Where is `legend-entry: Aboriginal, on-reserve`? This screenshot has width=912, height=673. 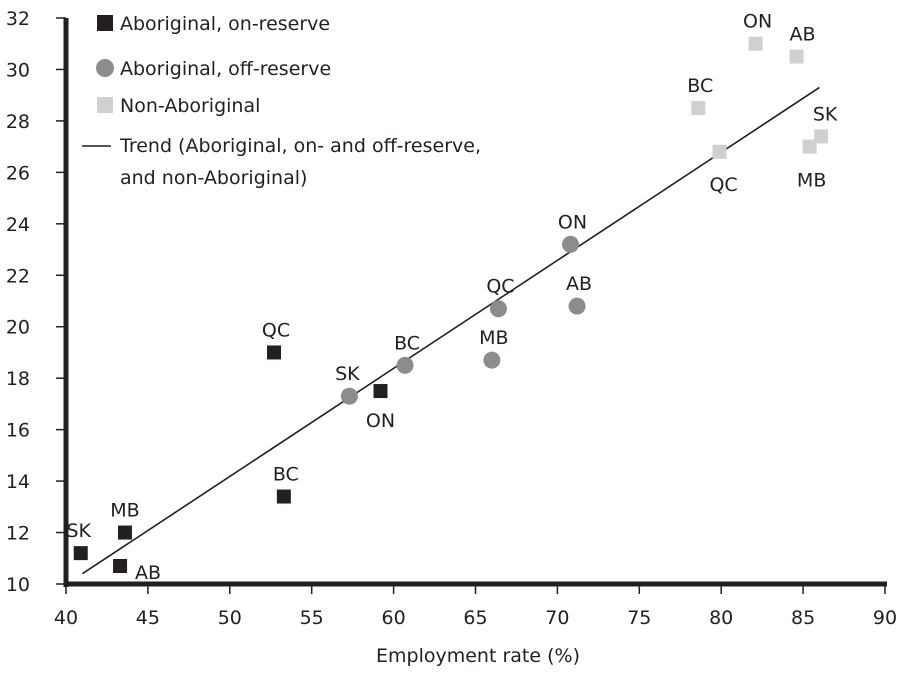 legend-entry: Aboriginal, on-reserve is located at coordinates (225, 24).